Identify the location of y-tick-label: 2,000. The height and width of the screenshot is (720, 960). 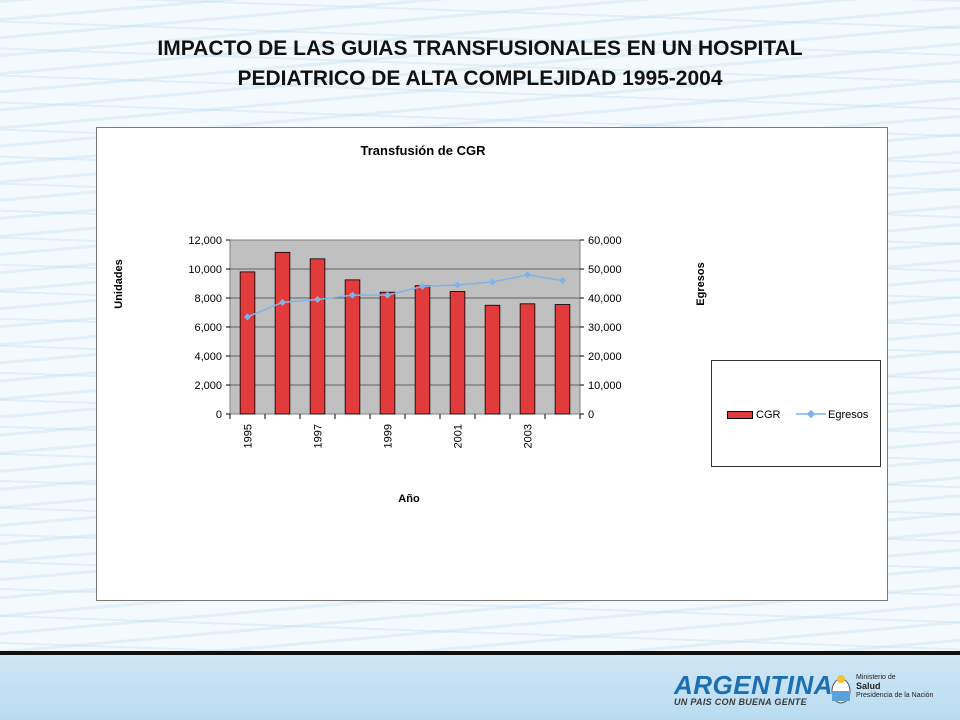
(208, 386).